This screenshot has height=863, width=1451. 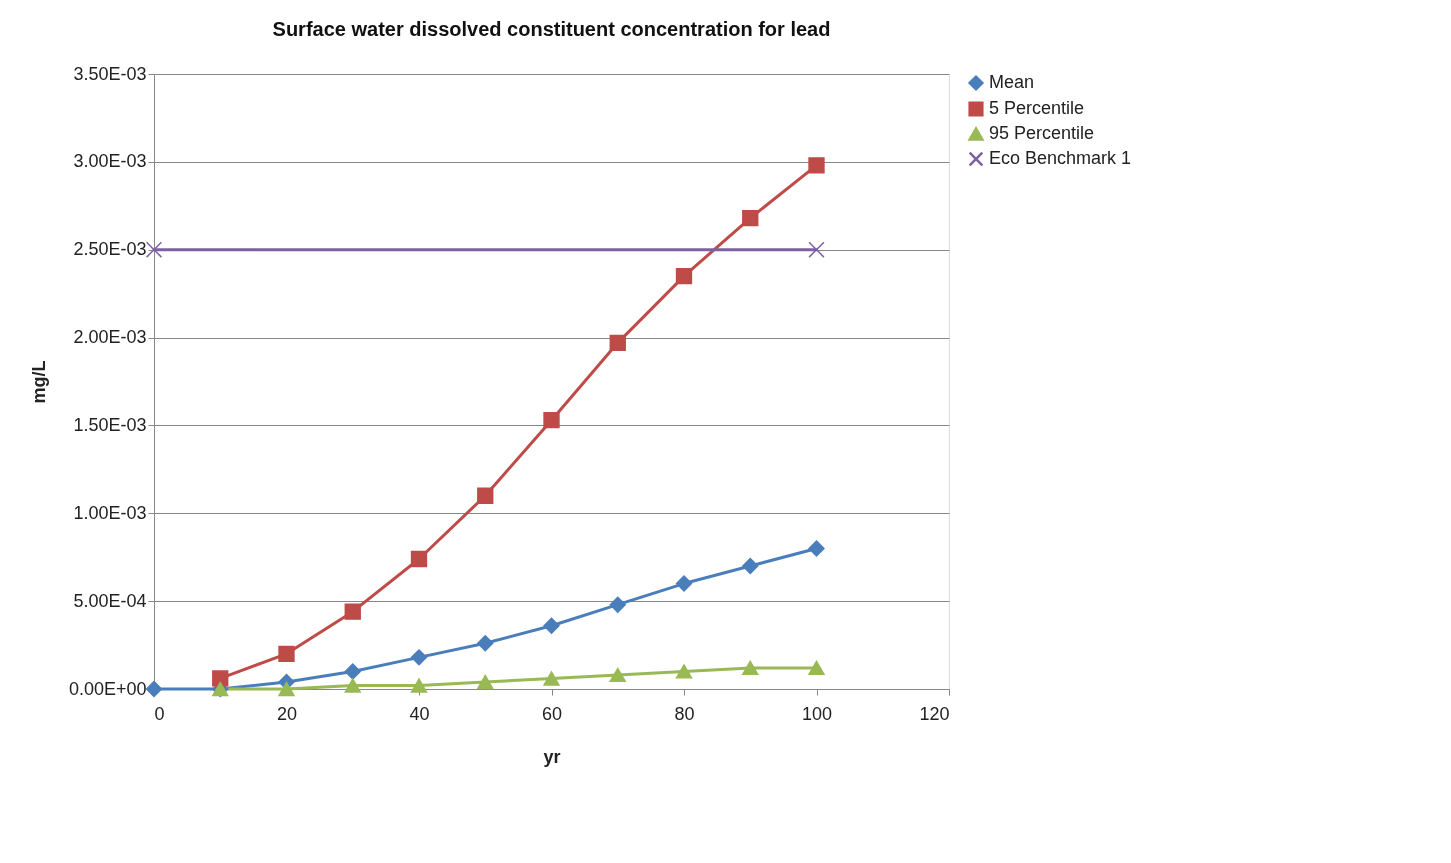 What do you see at coordinates (552, 713) in the screenshot?
I see `x-tick-label: 60` at bounding box center [552, 713].